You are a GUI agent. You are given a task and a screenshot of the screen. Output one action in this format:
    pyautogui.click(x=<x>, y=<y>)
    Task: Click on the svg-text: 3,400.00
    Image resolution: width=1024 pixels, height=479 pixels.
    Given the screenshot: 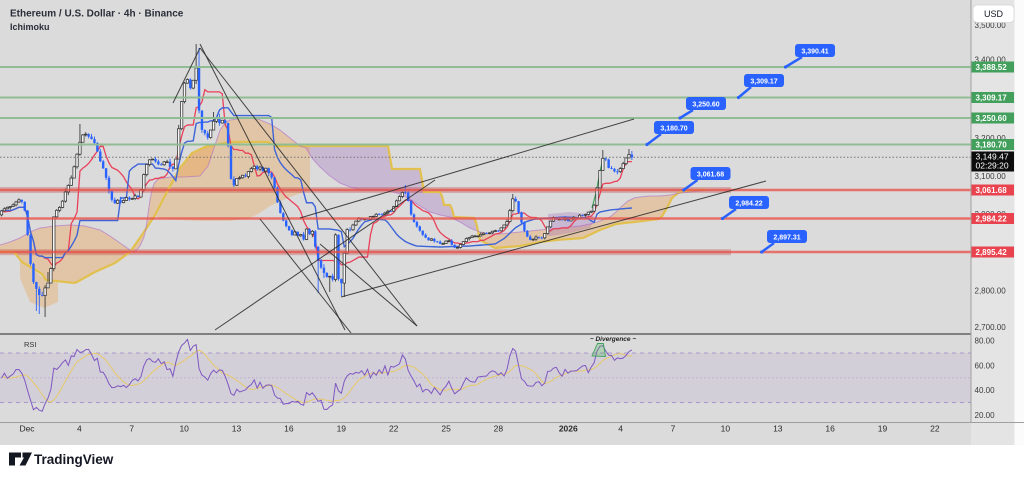 What is the action you would take?
    pyautogui.click(x=991, y=60)
    